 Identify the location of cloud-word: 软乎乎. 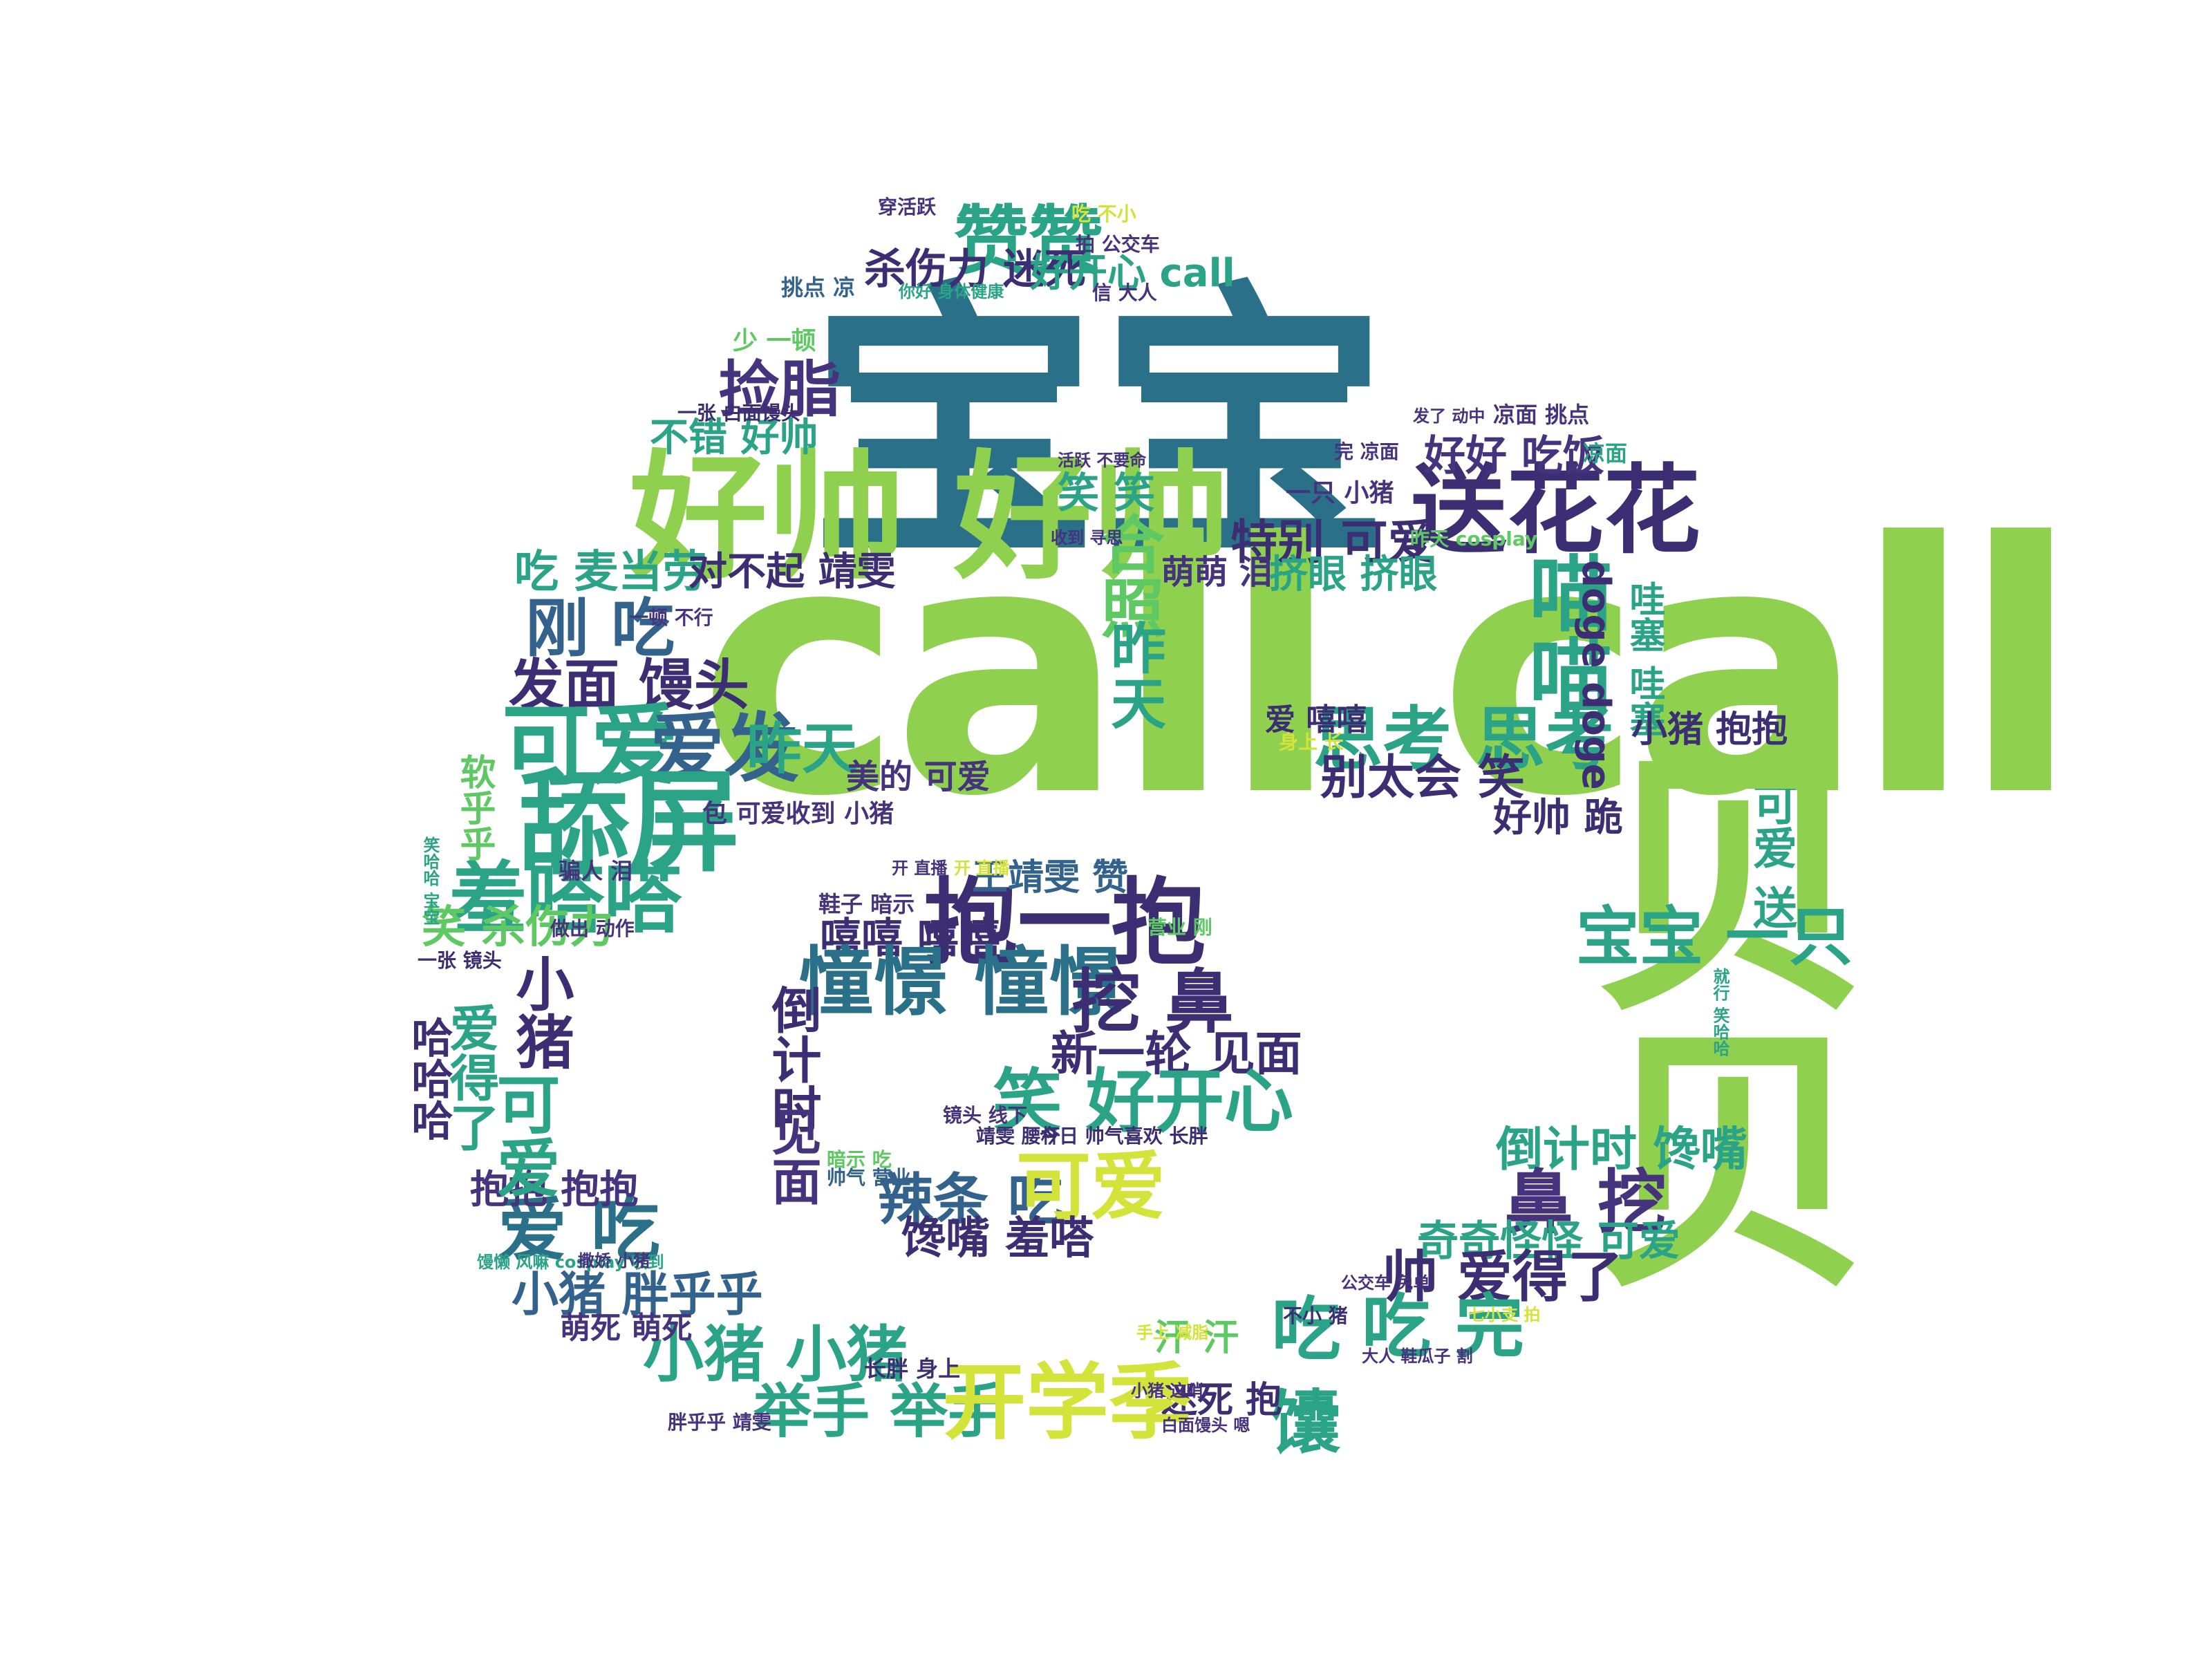
(474, 807).